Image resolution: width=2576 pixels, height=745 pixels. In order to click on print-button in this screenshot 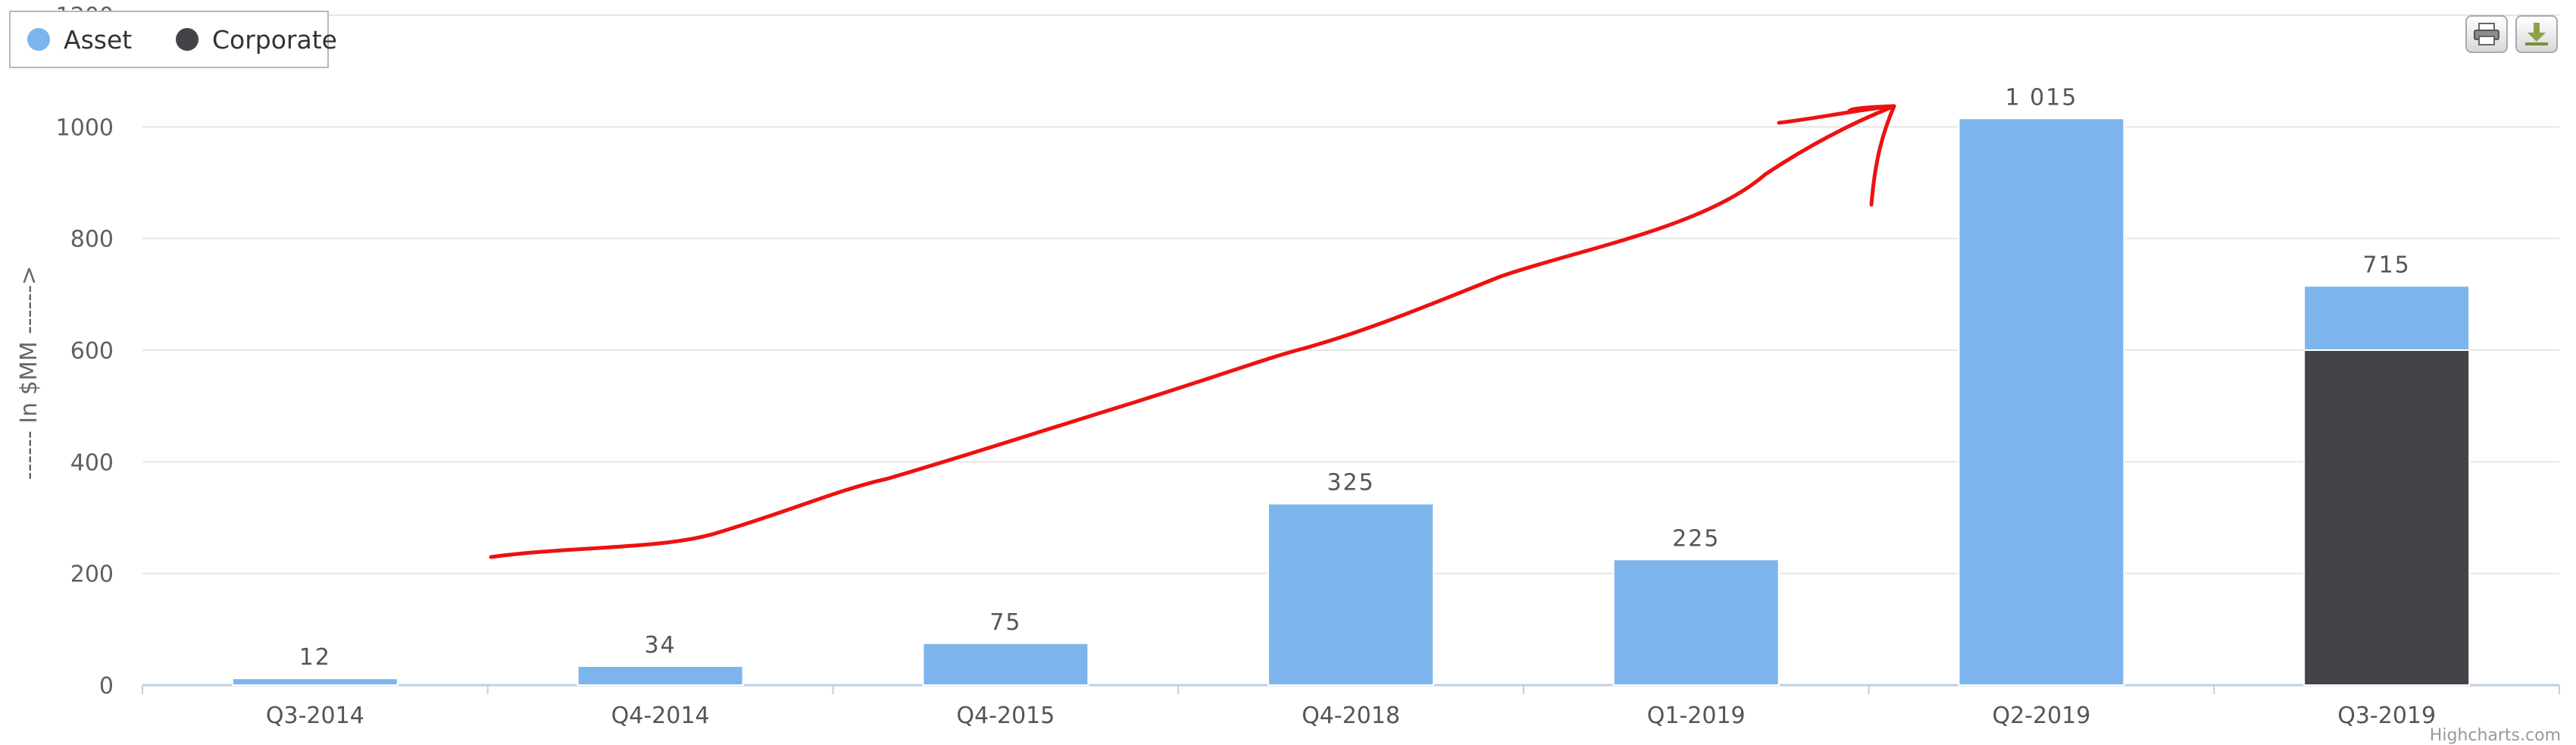, I will do `click(2486, 34)`.